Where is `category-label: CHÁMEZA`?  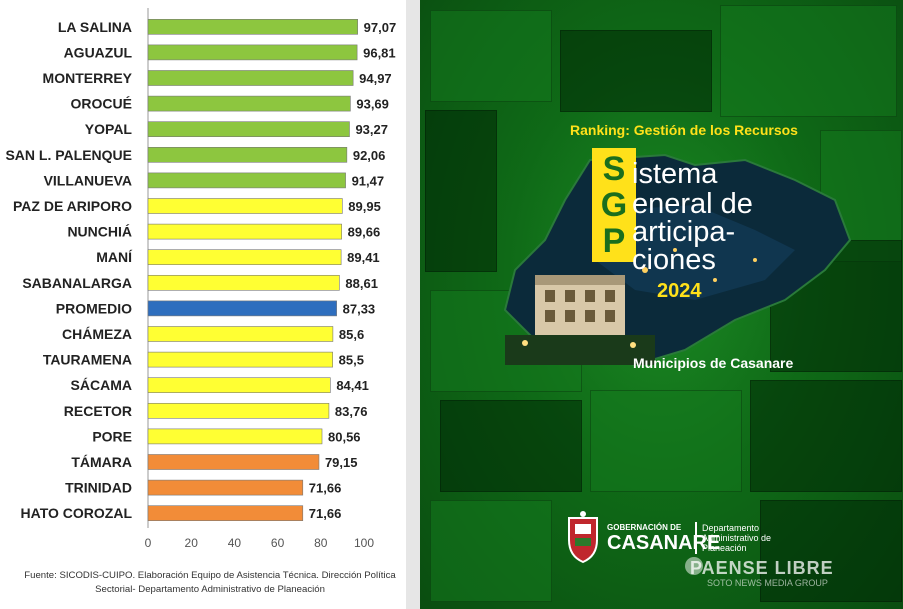 category-label: CHÁMEZA is located at coordinates (97, 334).